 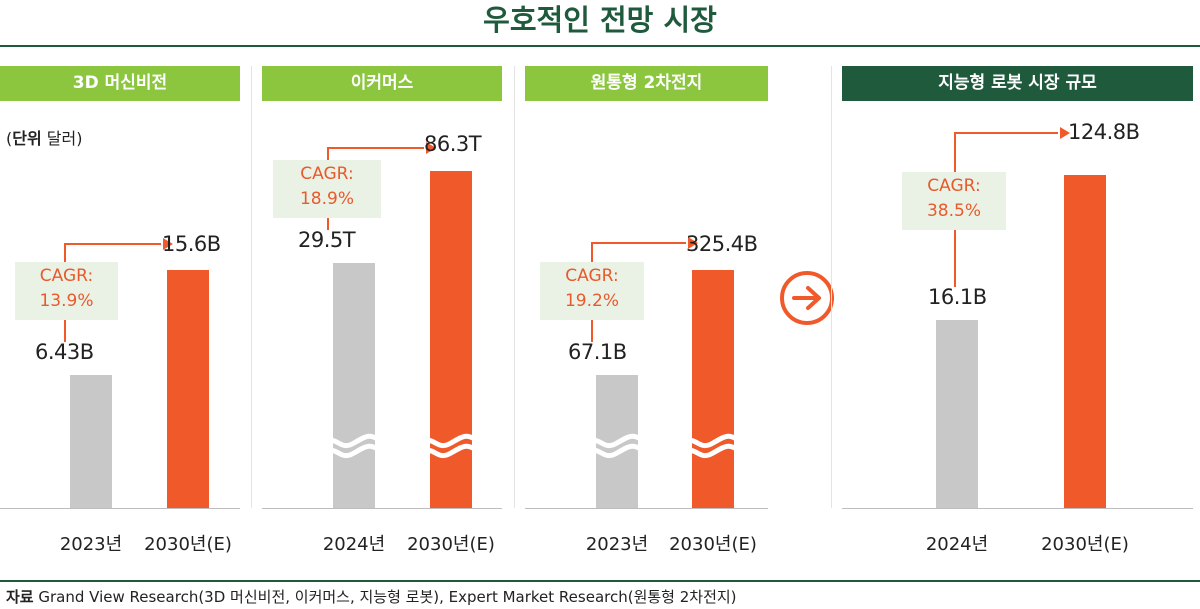 I want to click on cagr-value: 19.2%, so click(x=591, y=301).